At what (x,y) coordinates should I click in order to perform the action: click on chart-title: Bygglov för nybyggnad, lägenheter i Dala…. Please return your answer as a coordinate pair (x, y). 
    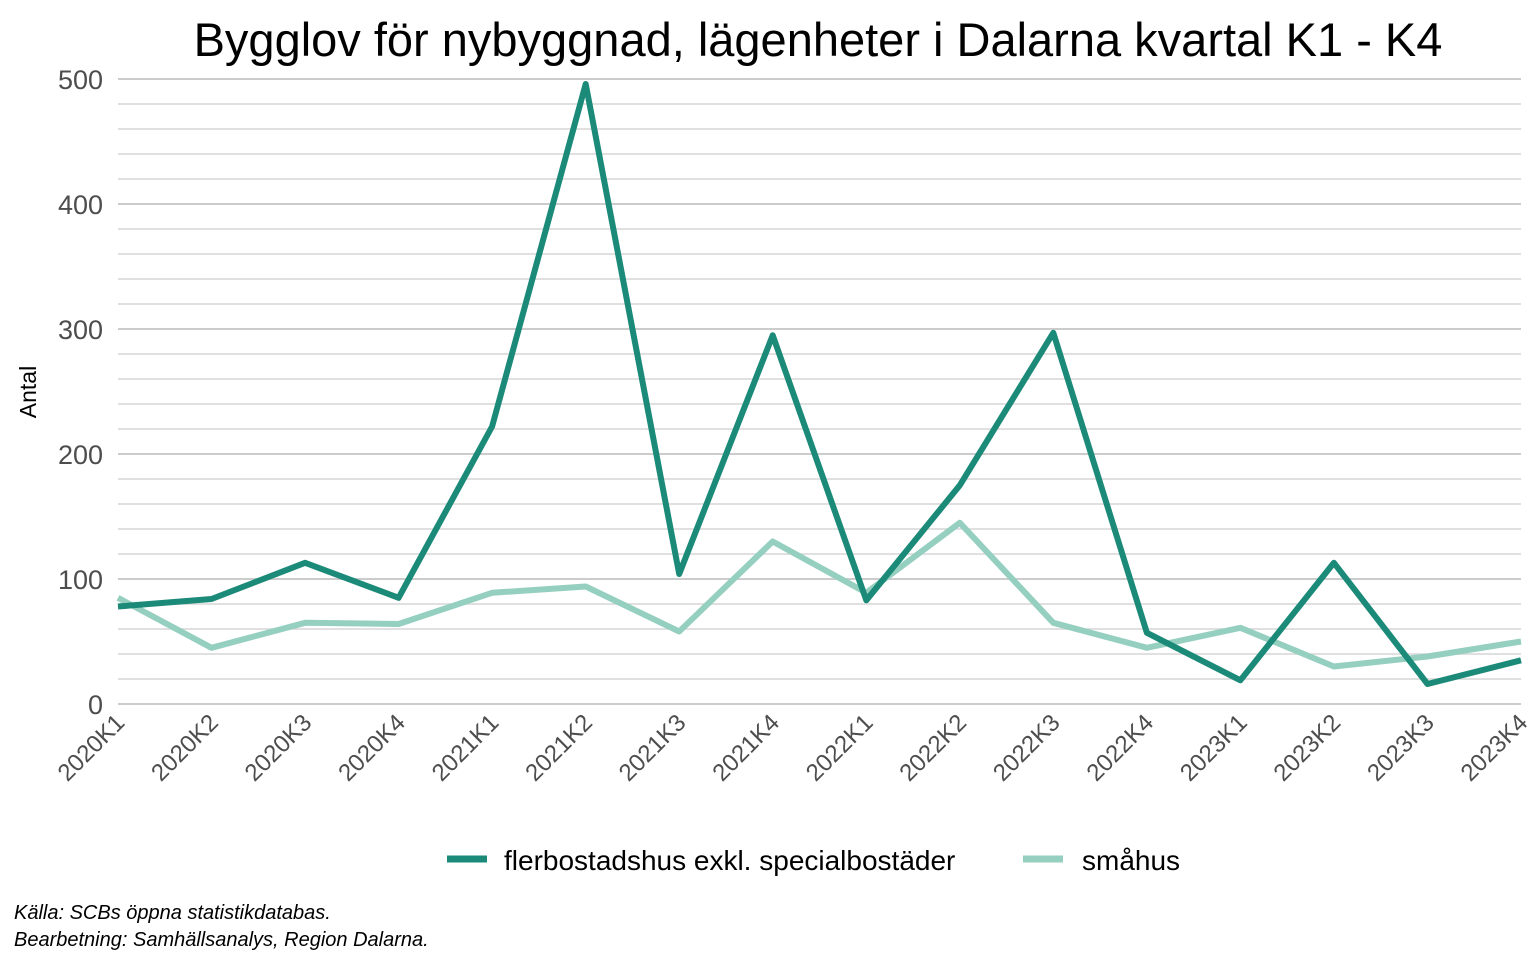
    Looking at the image, I should click on (818, 39).